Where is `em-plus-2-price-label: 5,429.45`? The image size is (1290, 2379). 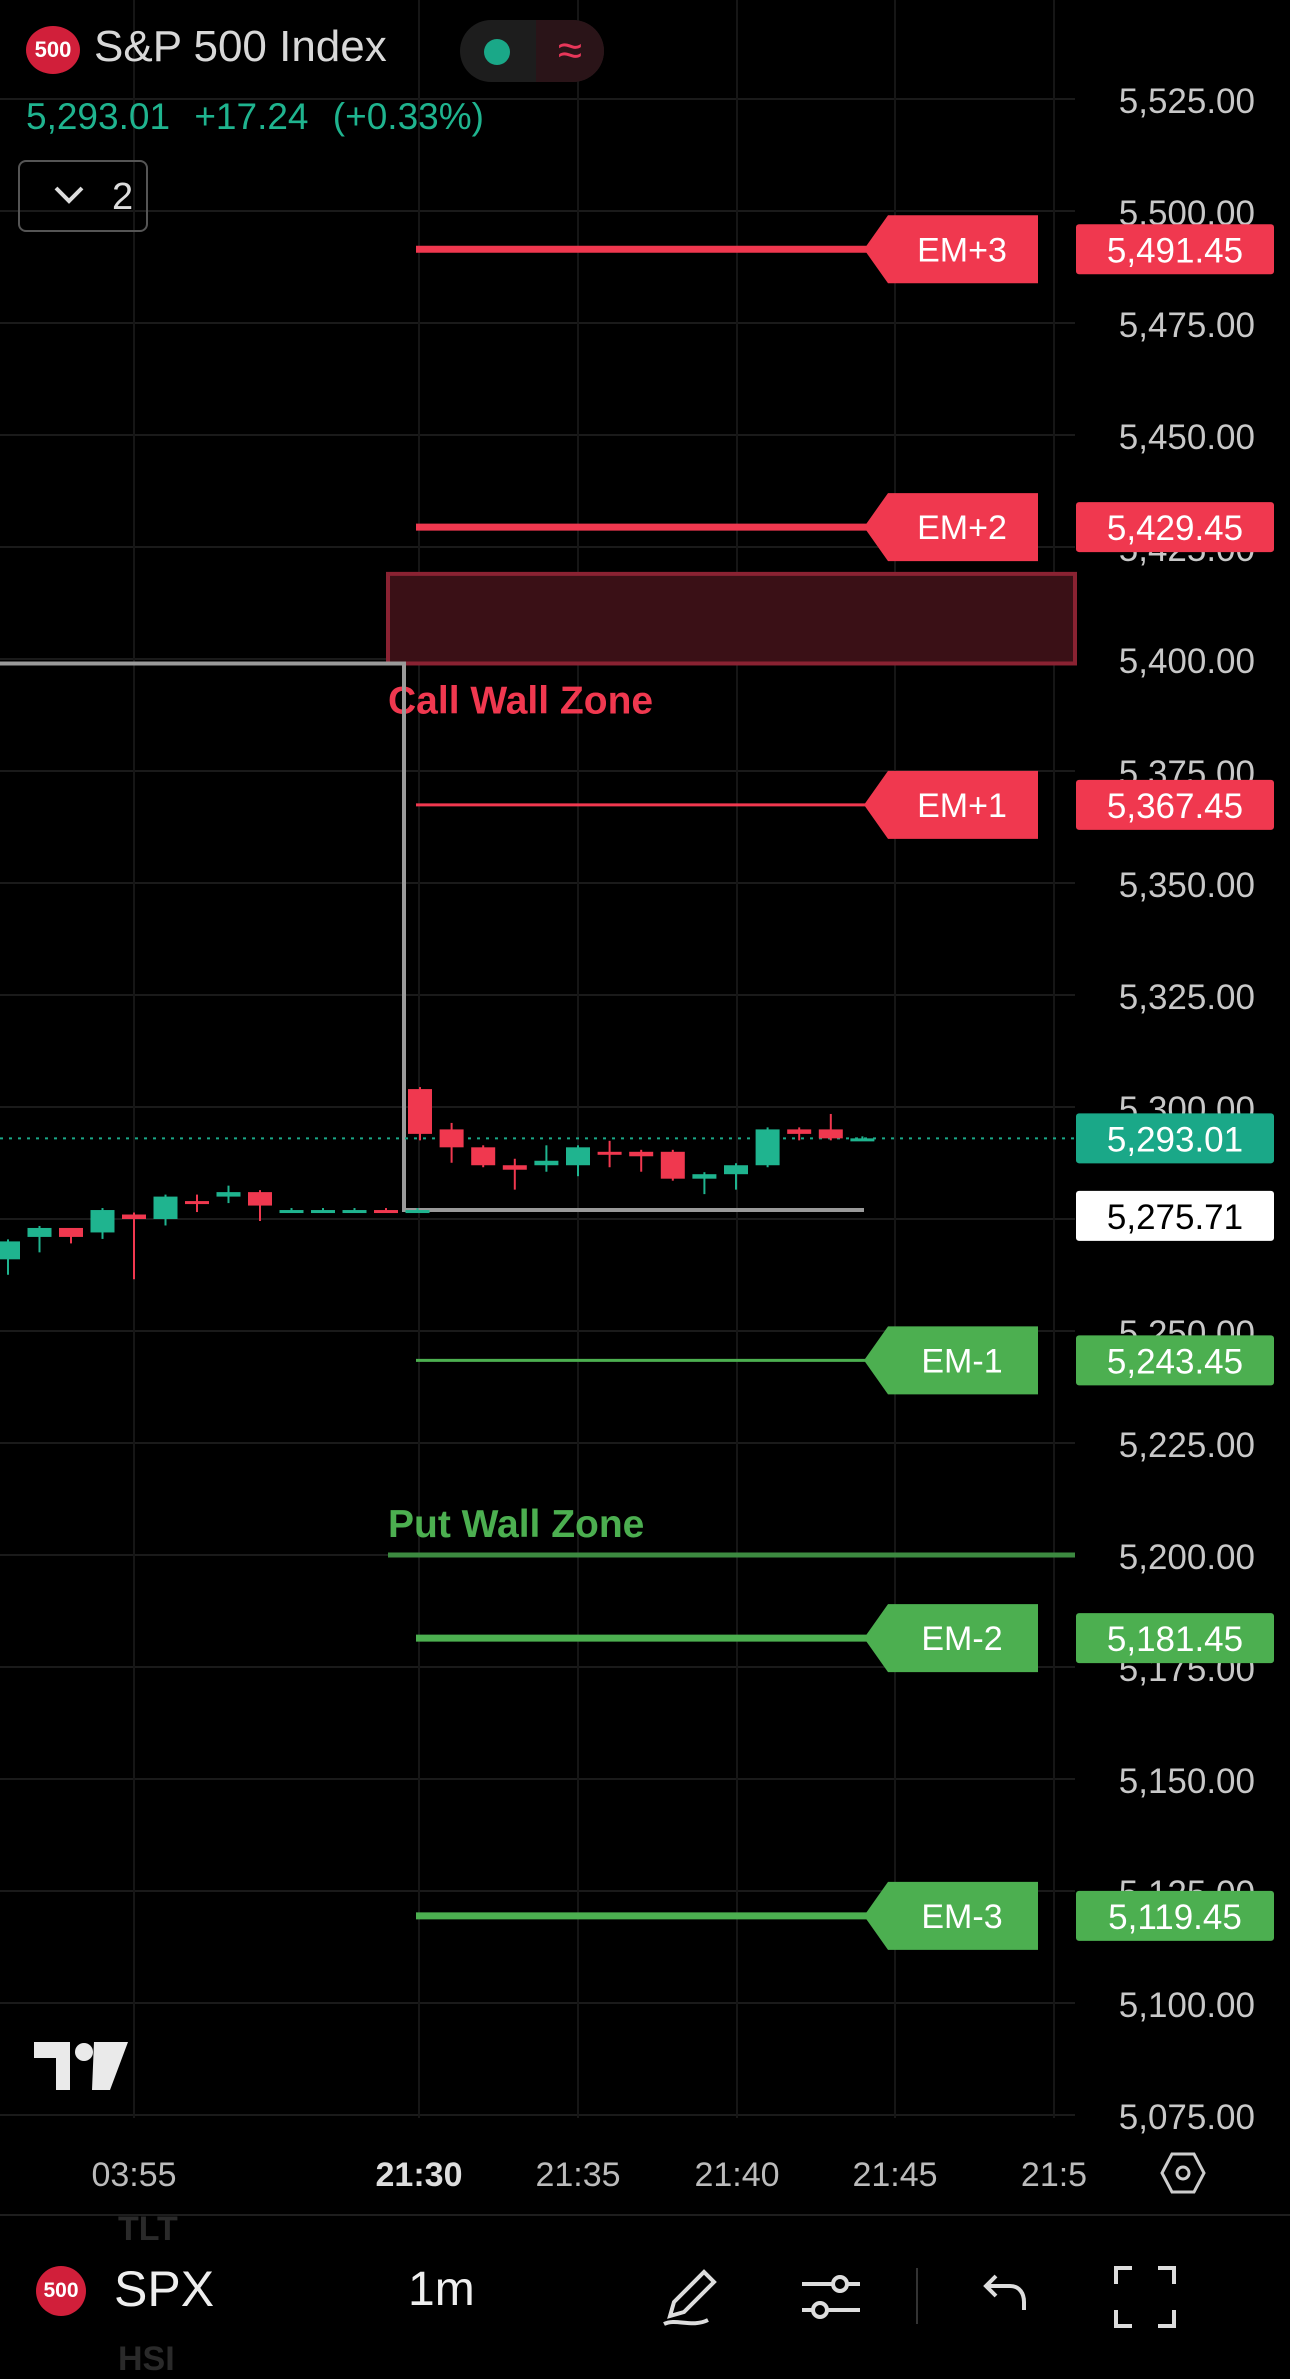
em-plus-2-price-label: 5,429.45 is located at coordinates (1175, 528).